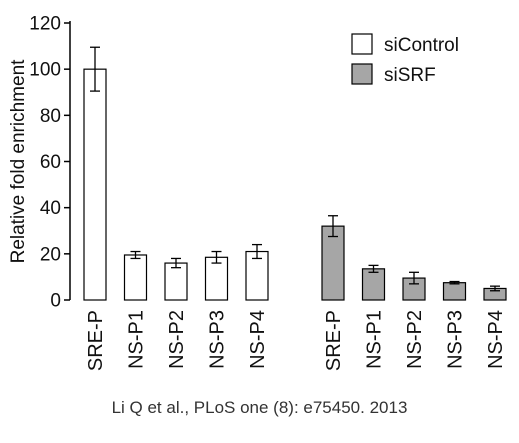 The image size is (519, 443). I want to click on bar-siSRF-NS-P3, so click(454, 291).